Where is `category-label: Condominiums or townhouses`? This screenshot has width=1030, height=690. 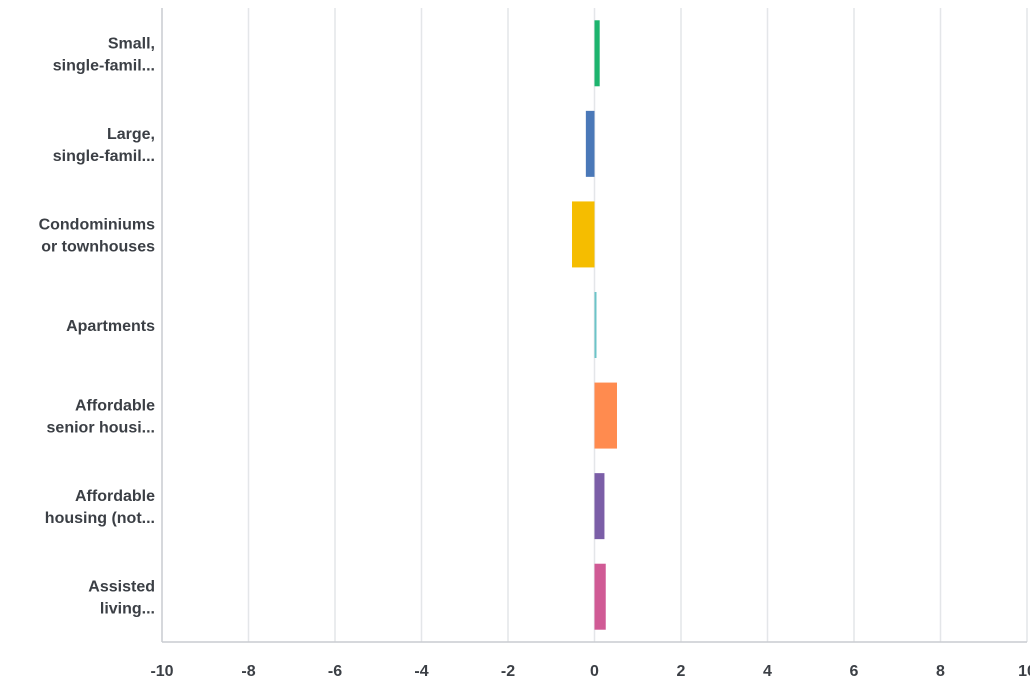 category-label: Condominiums or townhouses is located at coordinates (97, 235).